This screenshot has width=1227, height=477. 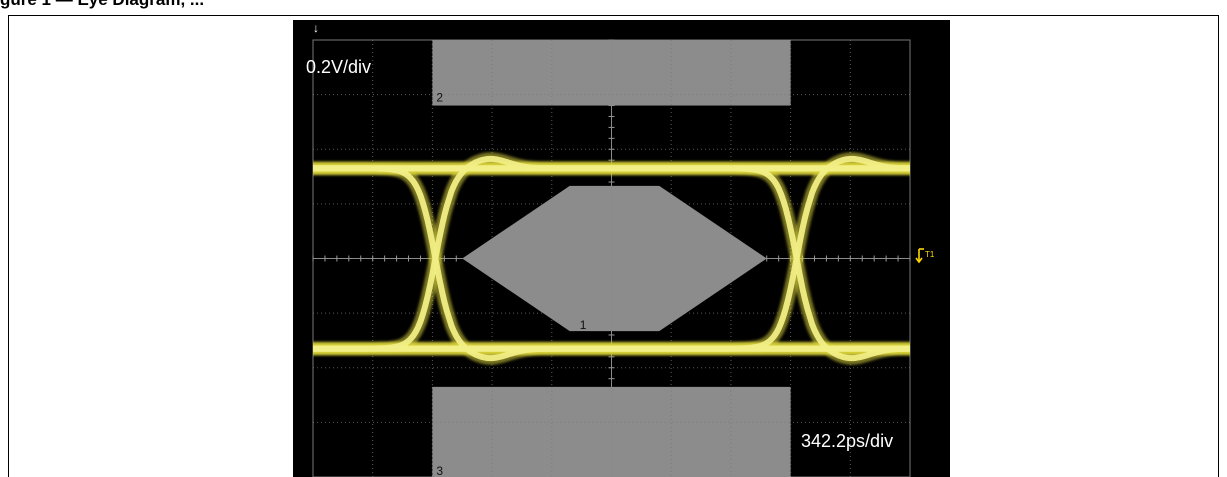 I want to click on mask-label: 3, so click(x=439, y=470).